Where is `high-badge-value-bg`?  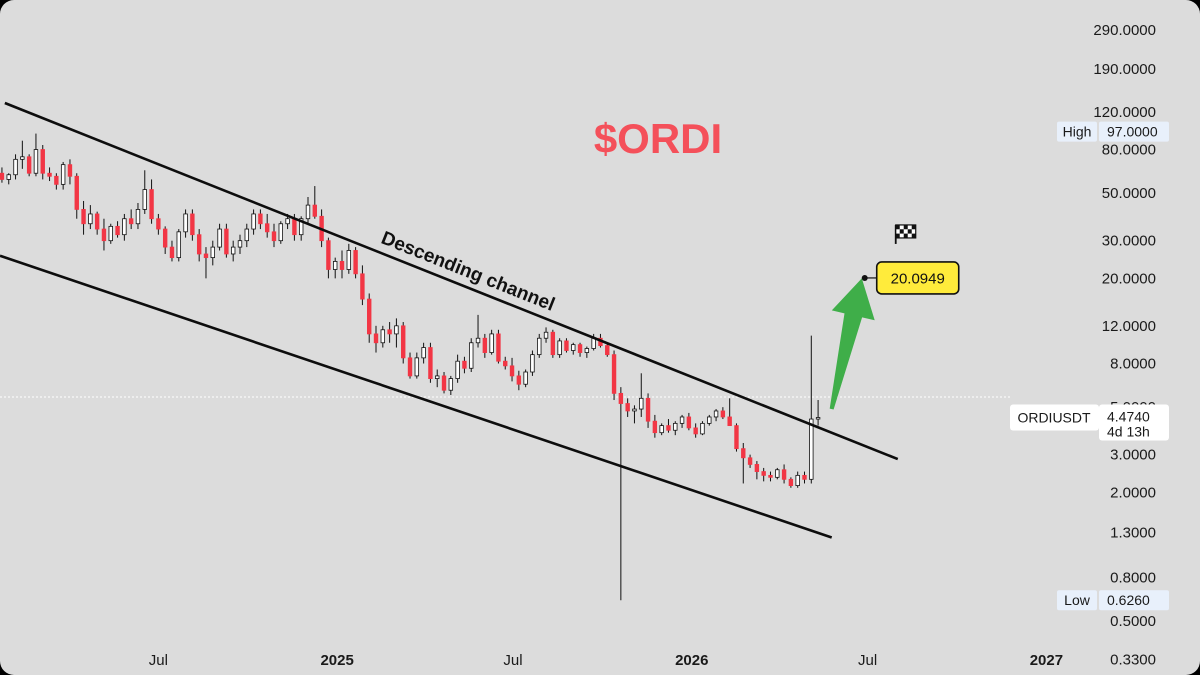 high-badge-value-bg is located at coordinates (1134, 131).